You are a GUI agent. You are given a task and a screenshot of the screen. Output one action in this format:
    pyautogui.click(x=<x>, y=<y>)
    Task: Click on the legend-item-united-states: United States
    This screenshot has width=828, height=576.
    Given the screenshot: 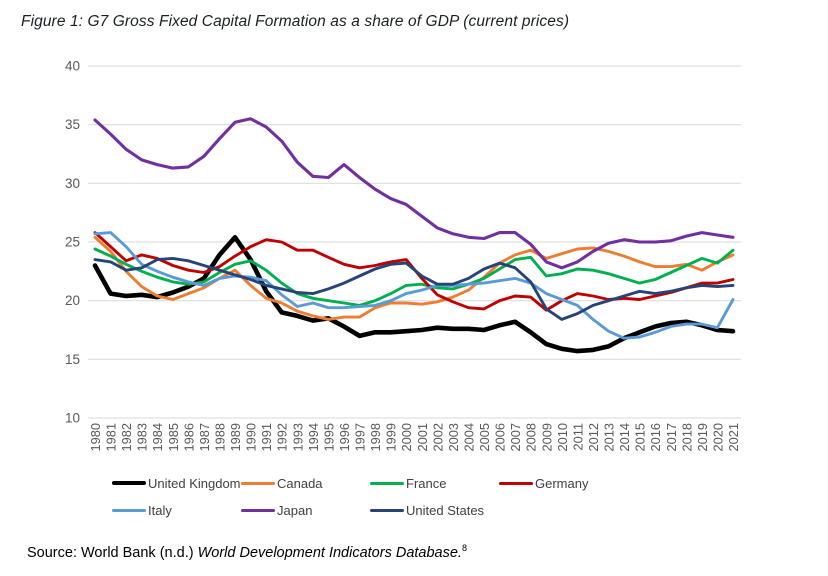 What is the action you would take?
    pyautogui.click(x=434, y=510)
    